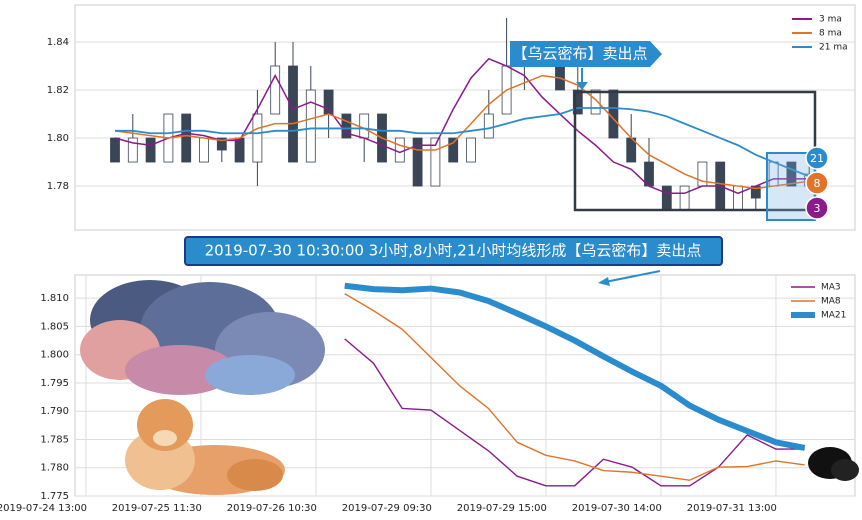  I want to click on legend-label: 8 ma, so click(830, 34).